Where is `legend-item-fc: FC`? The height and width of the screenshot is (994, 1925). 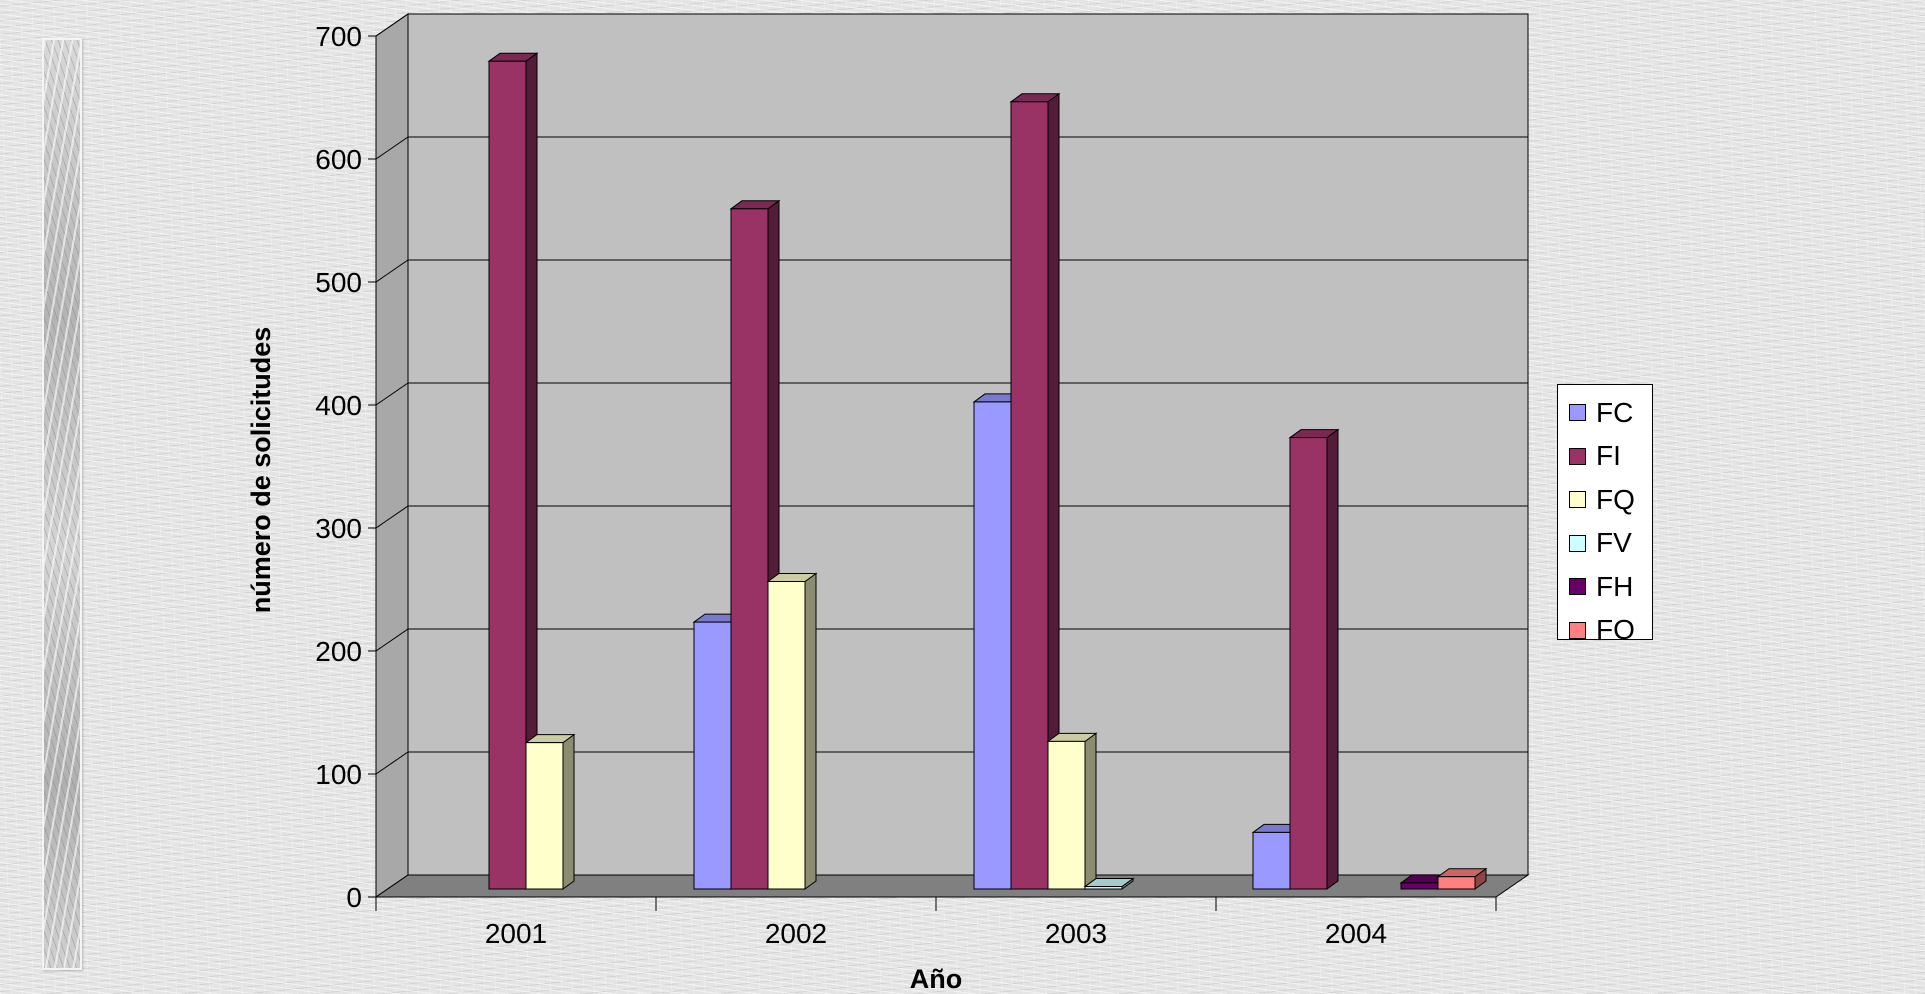
legend-item-fc: FC is located at coordinates (1605, 413).